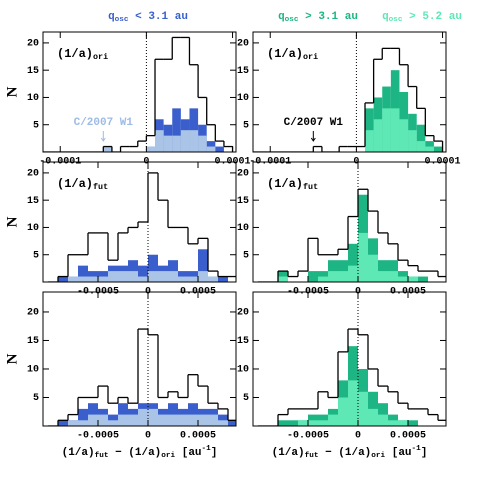 Image resolution: width=480 pixels, height=480 pixels. I want to click on annotation: C/2007 W1, so click(104, 123).